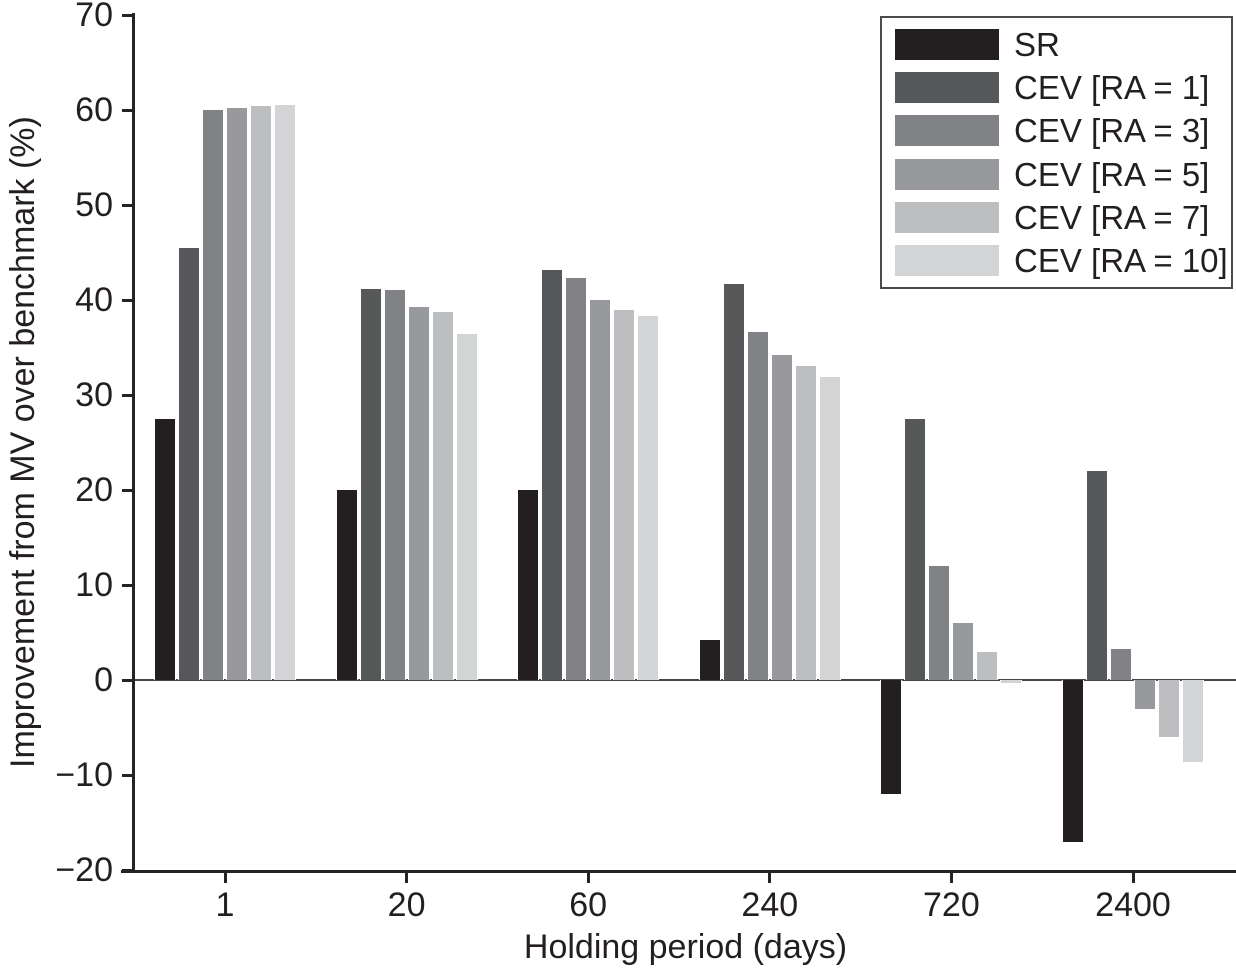 The image size is (1236, 973). Describe the element at coordinates (406, 905) in the screenshot. I see `x-tick-label: 20` at that location.